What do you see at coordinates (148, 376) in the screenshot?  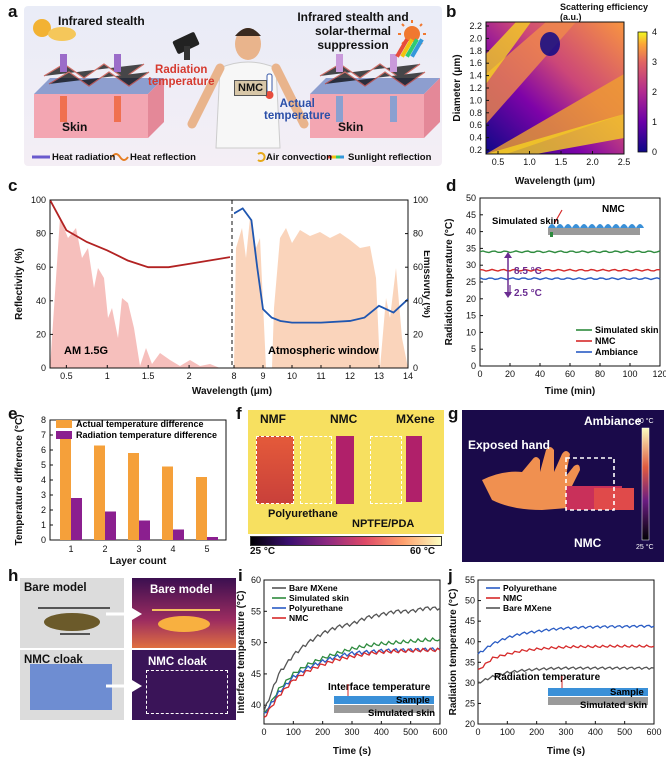 I see `c-xL-tick-label: 1.5` at bounding box center [148, 376].